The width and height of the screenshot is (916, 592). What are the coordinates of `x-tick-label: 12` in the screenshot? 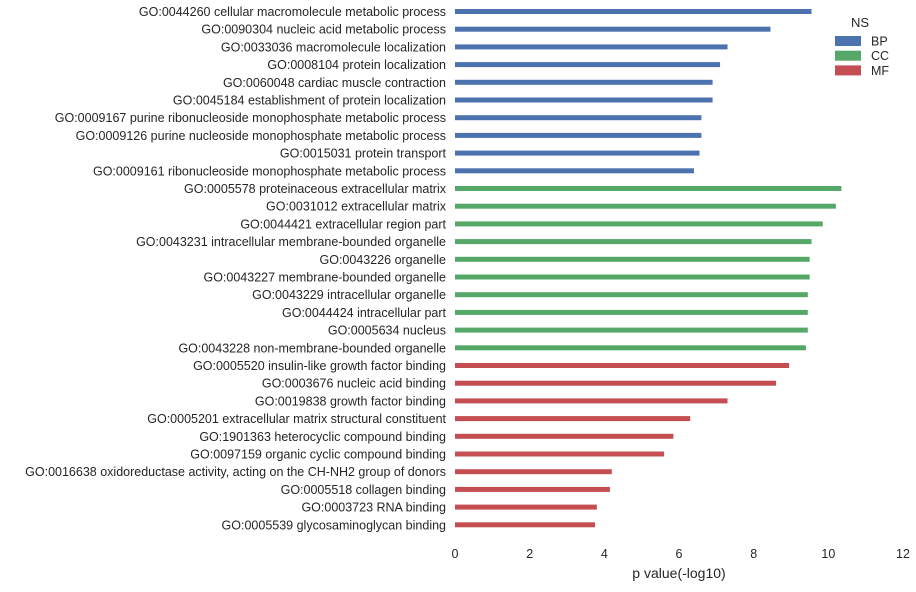 It's located at (903, 554).